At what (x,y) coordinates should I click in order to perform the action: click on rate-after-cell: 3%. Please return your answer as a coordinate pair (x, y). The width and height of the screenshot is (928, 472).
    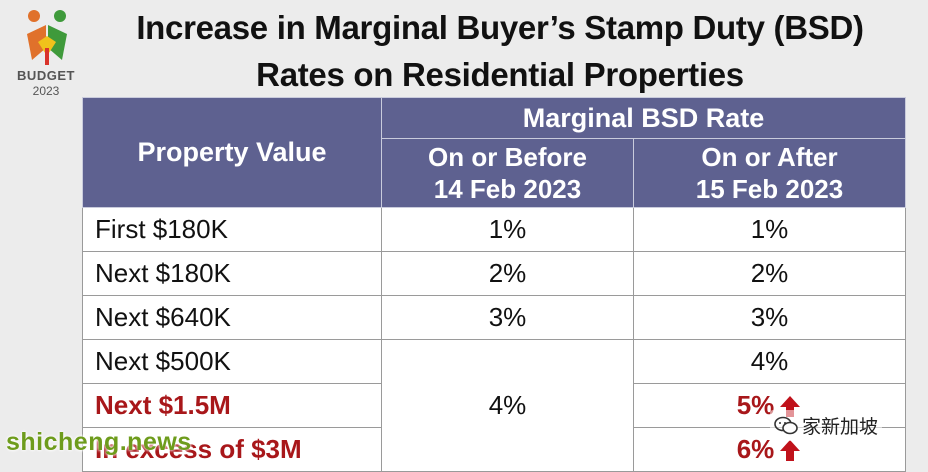
    Looking at the image, I should click on (769, 317).